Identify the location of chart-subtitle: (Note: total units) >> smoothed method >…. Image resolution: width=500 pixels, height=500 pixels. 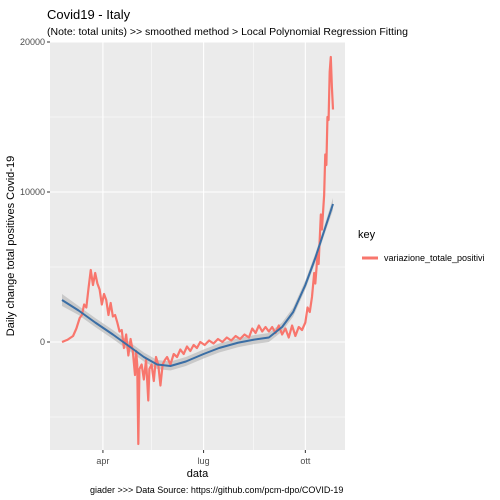
(227, 32).